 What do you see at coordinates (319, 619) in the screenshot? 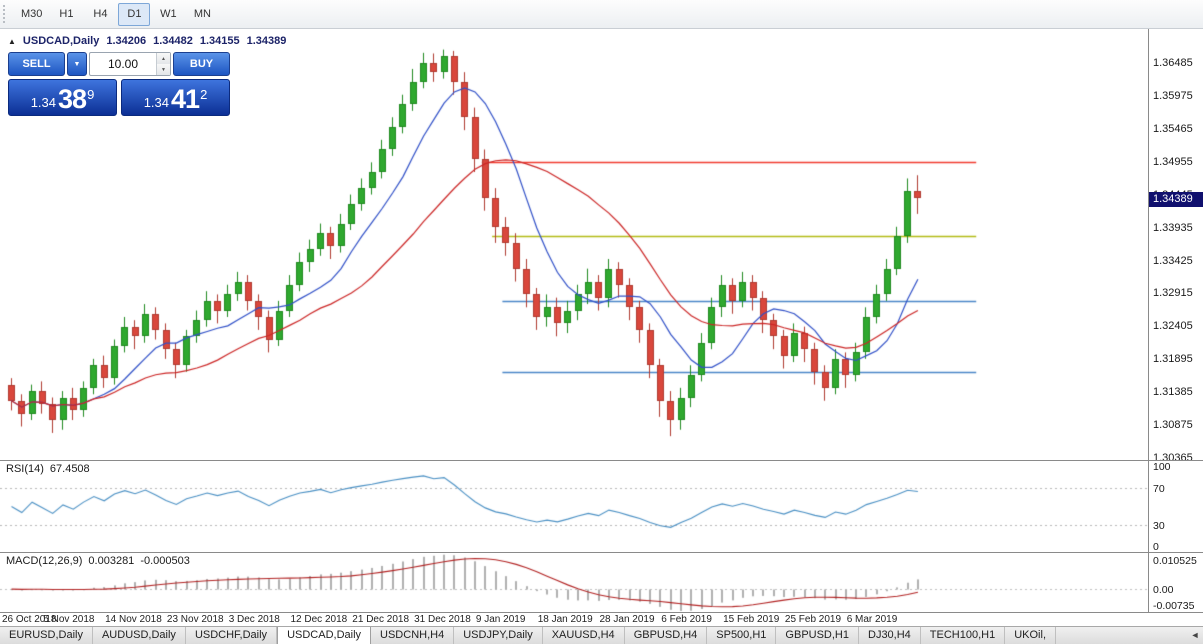
I see `date-tick: 12 Dec 2018` at bounding box center [319, 619].